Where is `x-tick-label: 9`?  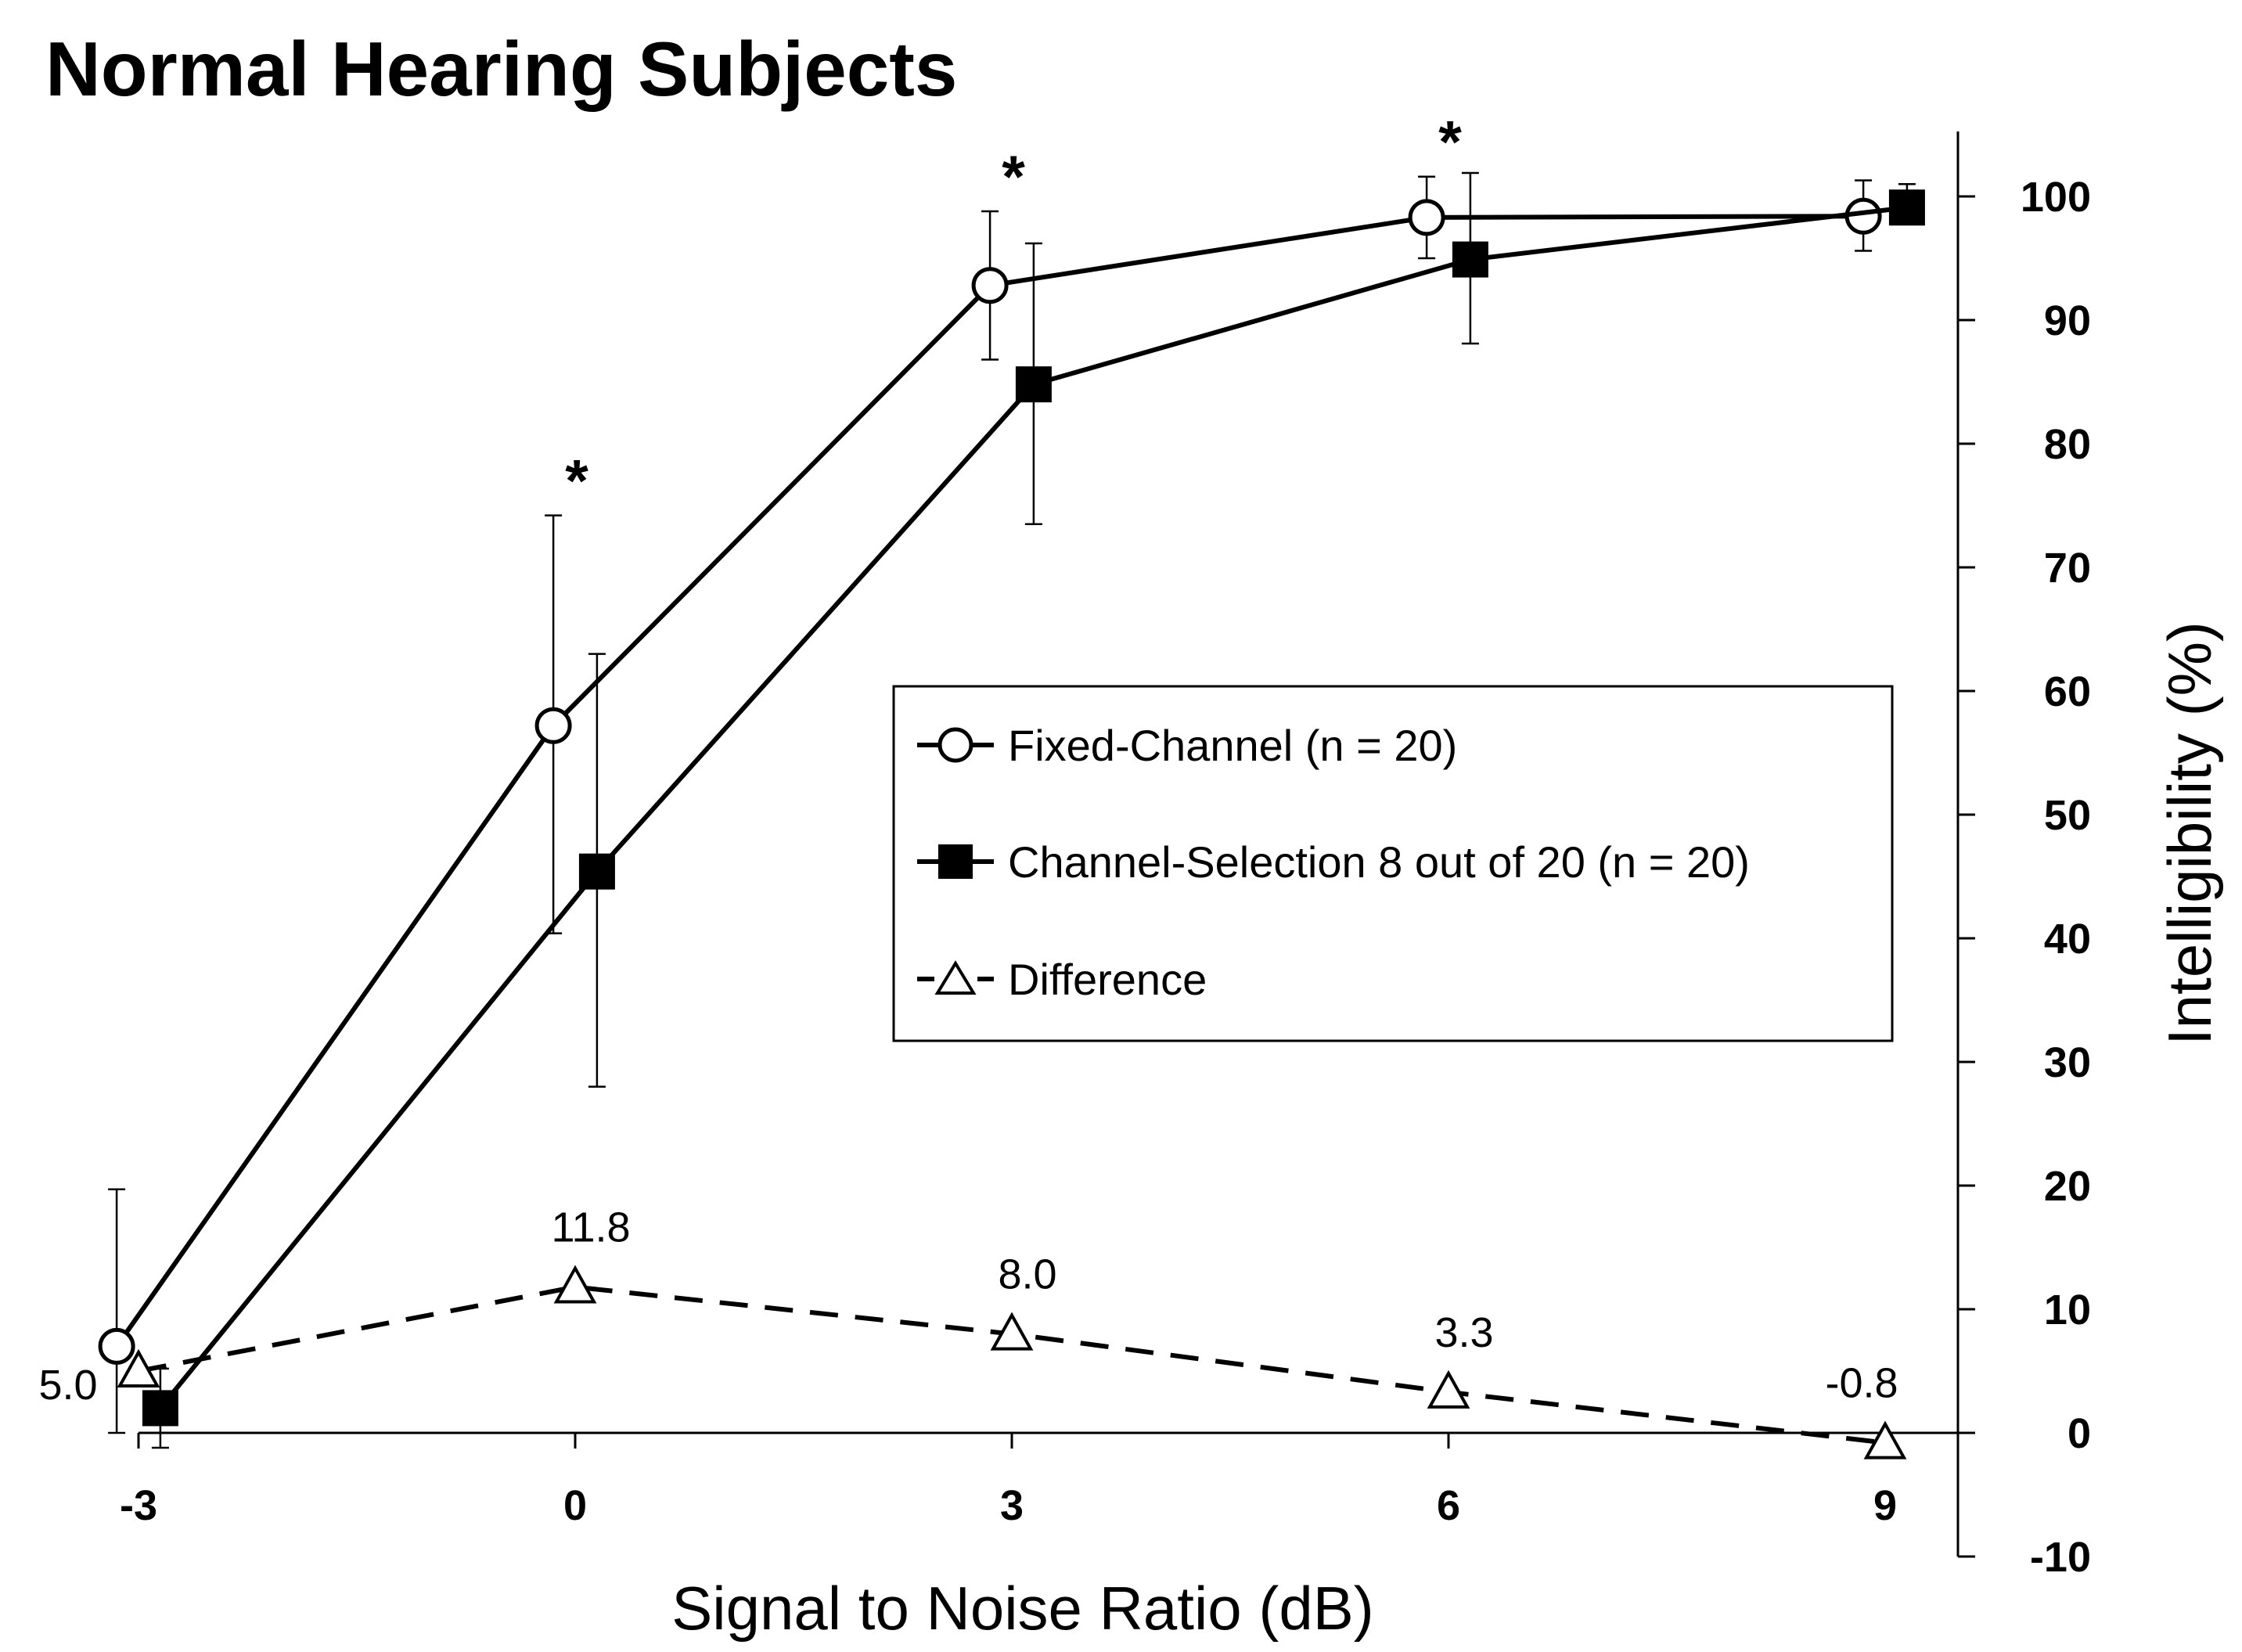 x-tick-label: 9 is located at coordinates (1885, 1505).